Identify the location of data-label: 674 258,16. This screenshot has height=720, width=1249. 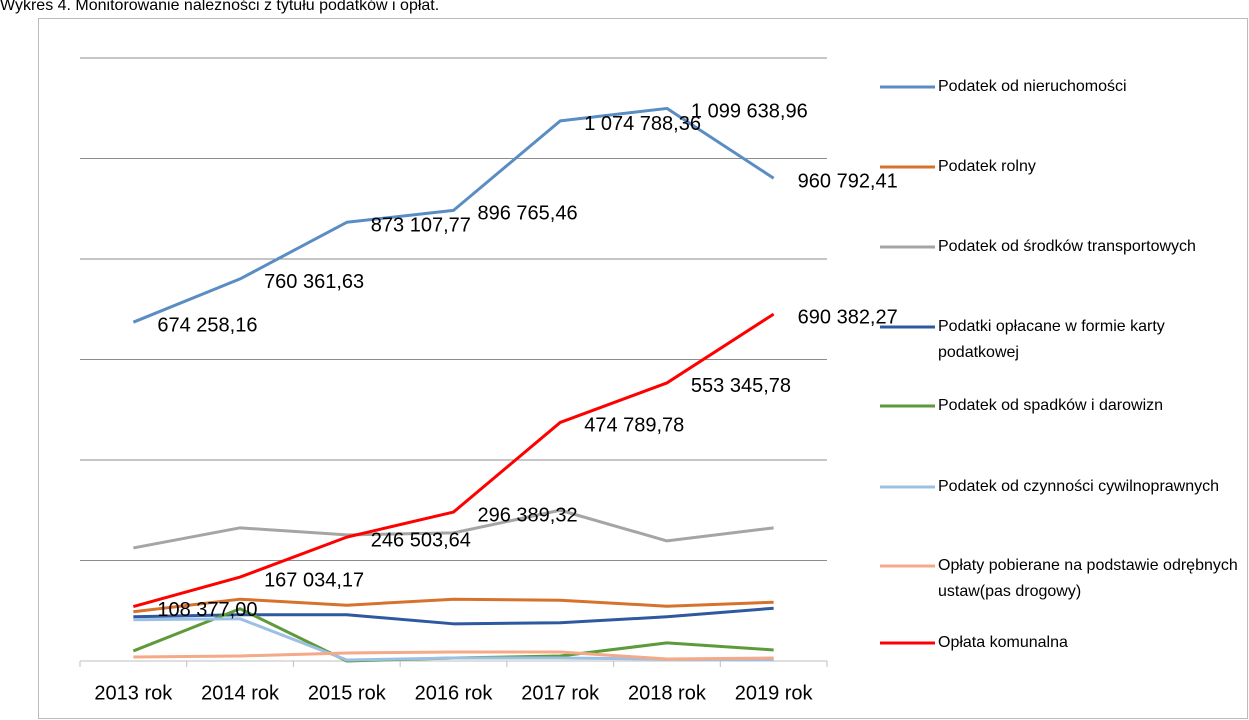
(207, 325).